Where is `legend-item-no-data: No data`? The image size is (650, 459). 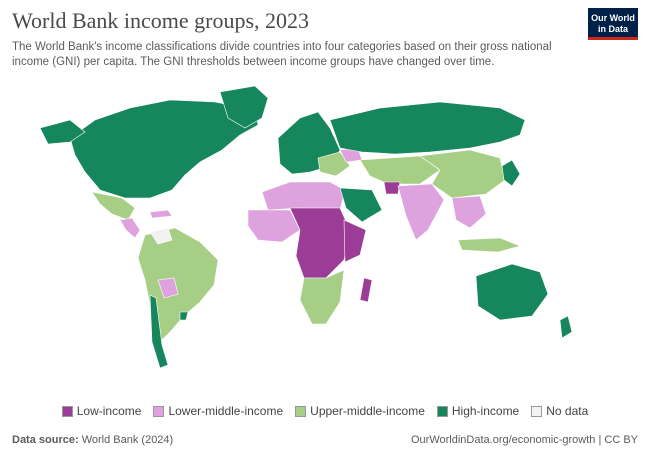 legend-item-no-data: No data is located at coordinates (559, 411).